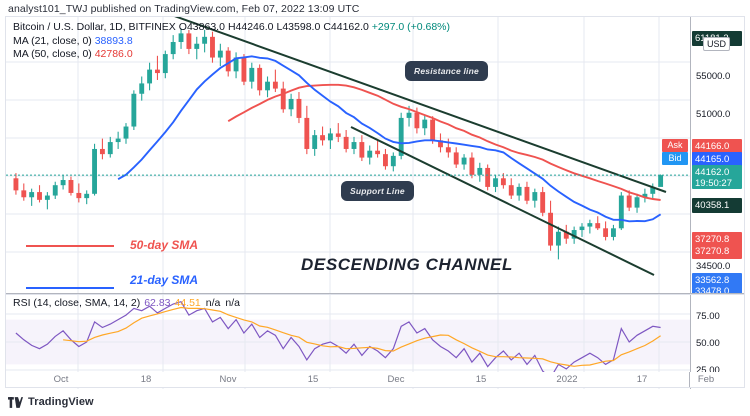  What do you see at coordinates (708, 316) in the screenshot?
I see `rsi-tick-75: 75.00` at bounding box center [708, 316].